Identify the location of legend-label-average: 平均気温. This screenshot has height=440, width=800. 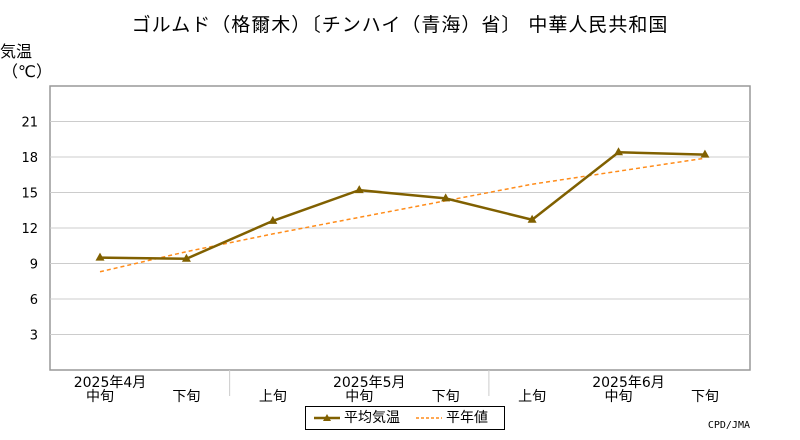
(372, 418).